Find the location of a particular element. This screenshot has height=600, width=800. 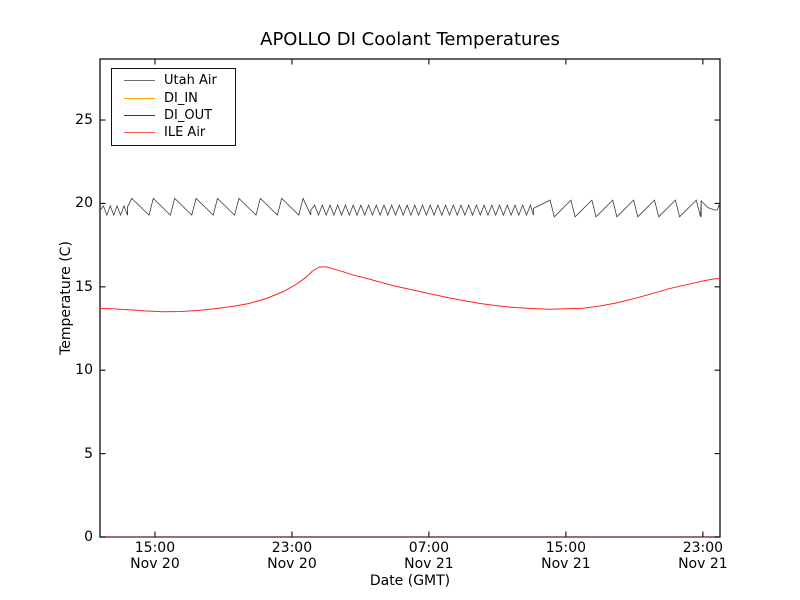

y-tick-label-15: 15 is located at coordinates (84, 286).